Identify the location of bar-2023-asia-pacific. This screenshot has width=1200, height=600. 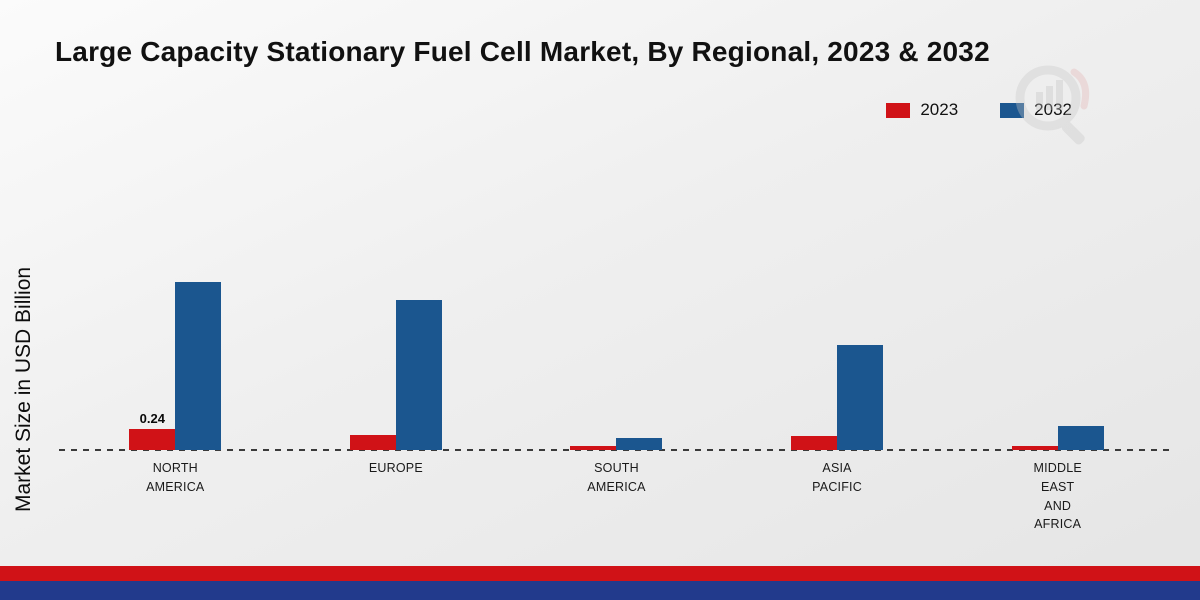
(814, 443).